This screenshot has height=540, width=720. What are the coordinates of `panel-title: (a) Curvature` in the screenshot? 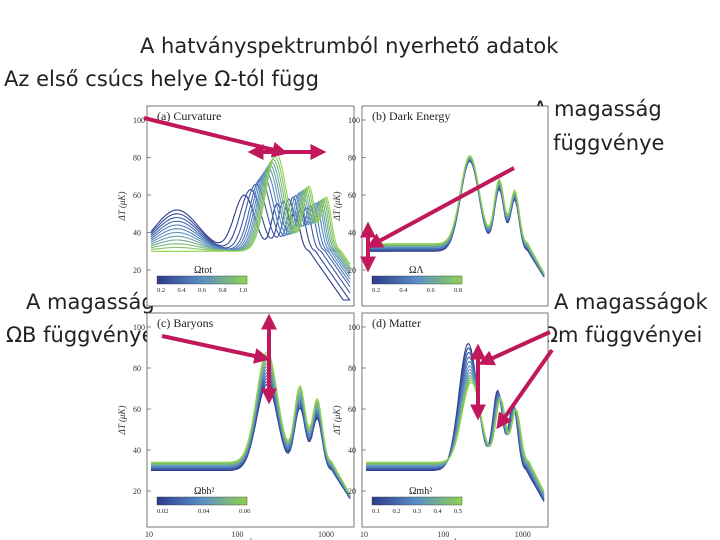 It's located at (189, 116).